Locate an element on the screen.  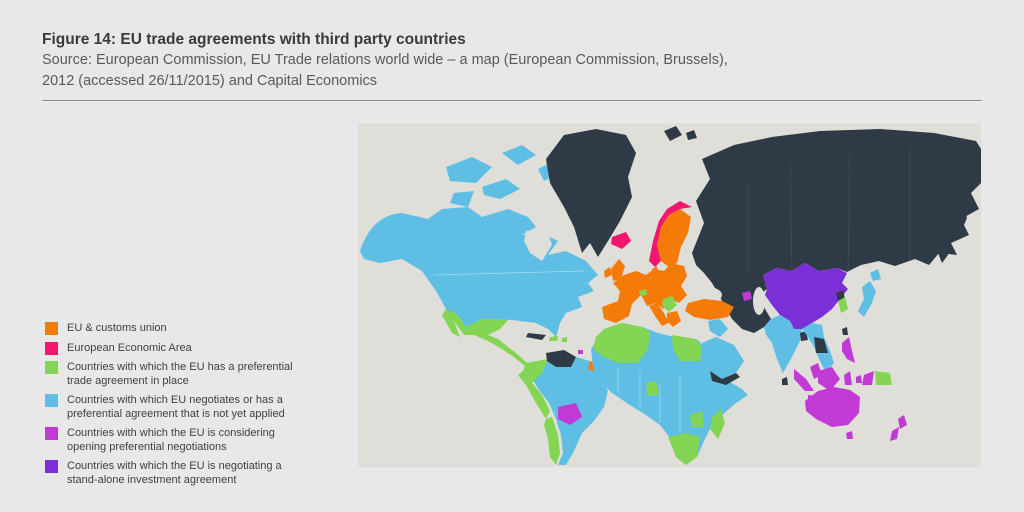
region-maghreb is located at coordinates (621, 343).